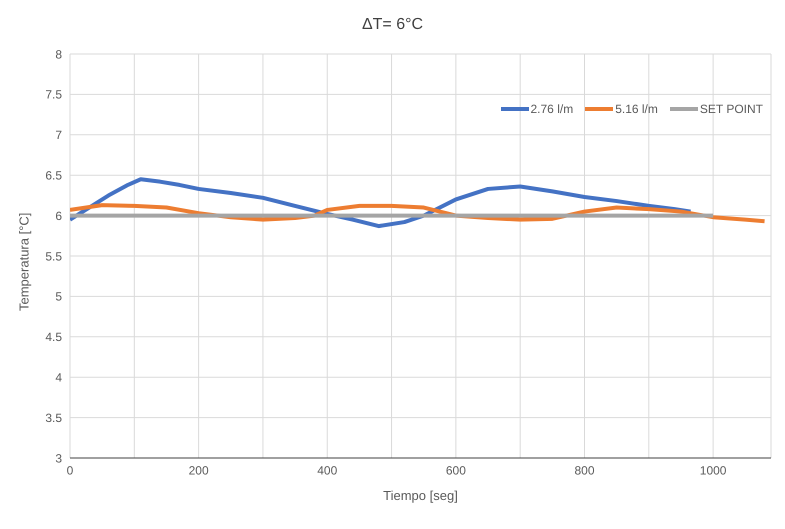 The image size is (785, 529). Describe the element at coordinates (53, 95) in the screenshot. I see `y-tick-label: 7.5` at that location.